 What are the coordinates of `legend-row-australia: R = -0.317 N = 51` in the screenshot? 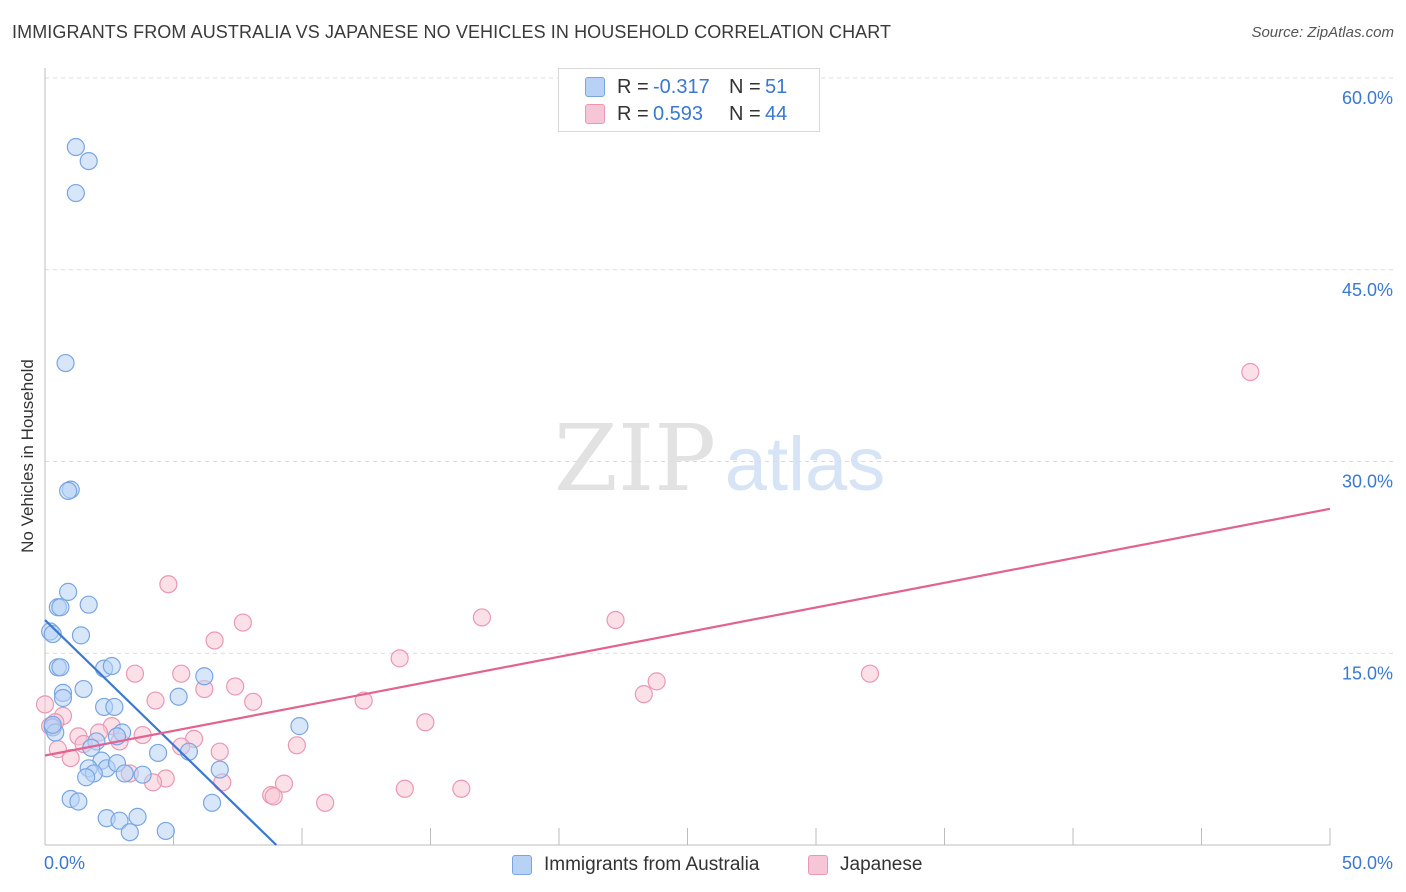 It's located at (686, 87).